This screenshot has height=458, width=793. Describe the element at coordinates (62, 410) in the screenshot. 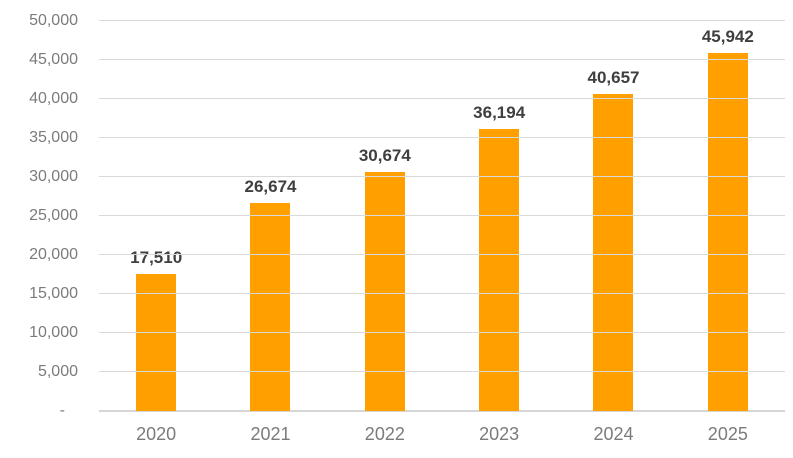

I see `y-tick-label: -` at that location.